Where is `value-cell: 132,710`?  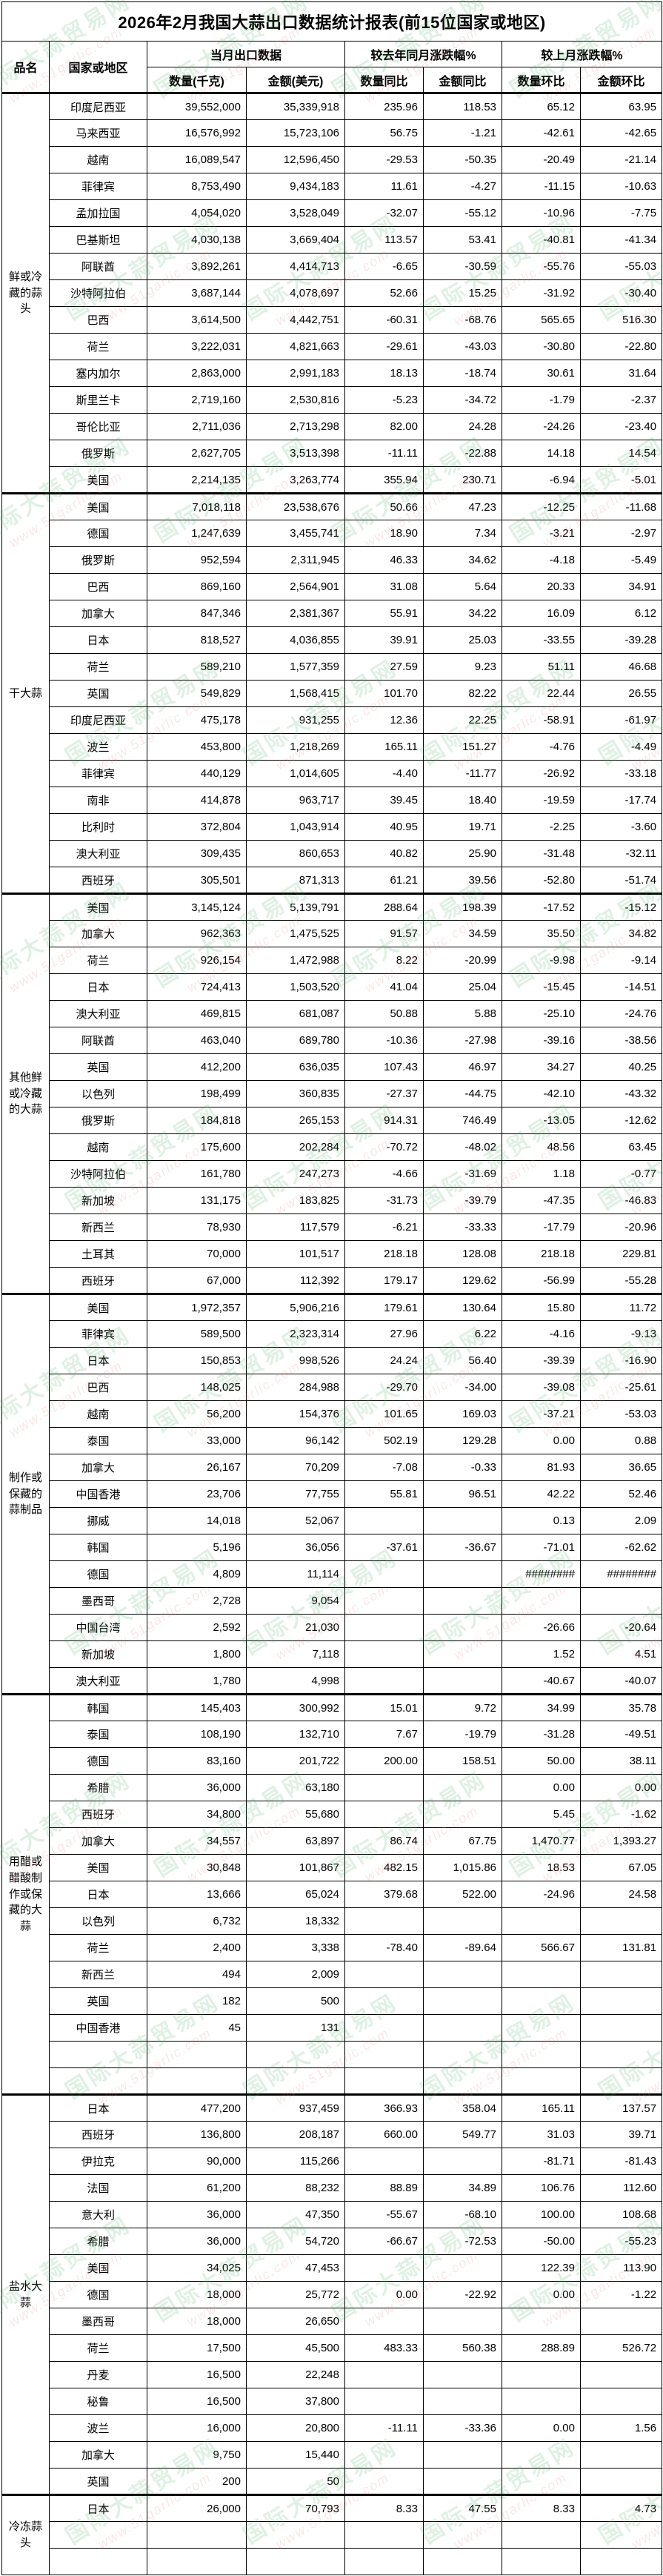
value-cell: 132,710 is located at coordinates (296, 1734).